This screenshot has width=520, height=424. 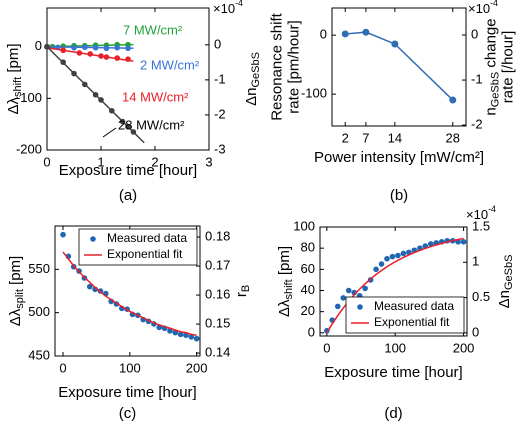 I want to click on y-axis-label: Δλsplit [pm], so click(x=16, y=291).